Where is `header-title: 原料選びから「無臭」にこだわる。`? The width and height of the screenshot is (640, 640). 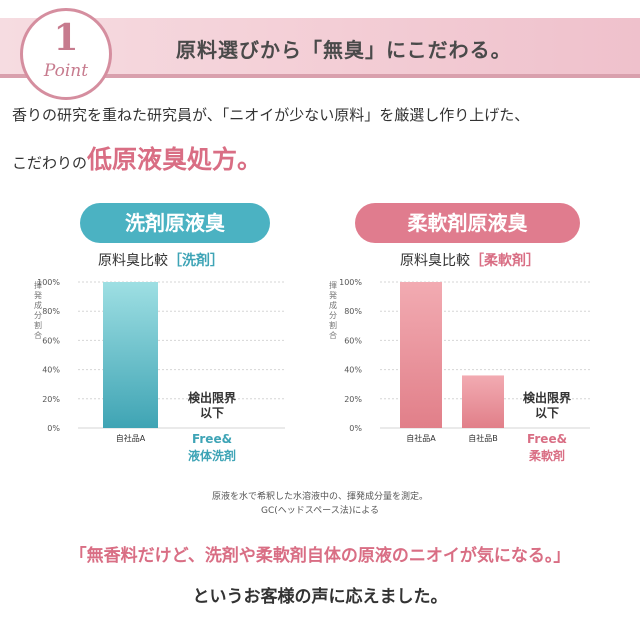 header-title: 原料選びから「無臭」にこだわる。 is located at coordinates (344, 50).